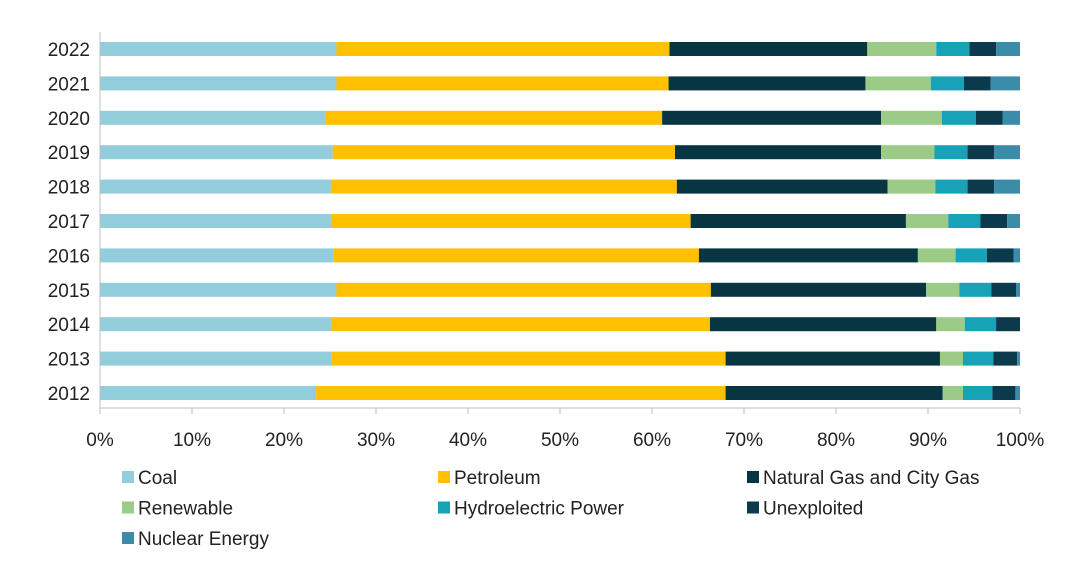 The image size is (1080, 588). What do you see at coordinates (834, 393) in the screenshot?
I see `bar-natural-gas-and-city-gas-2012` at bounding box center [834, 393].